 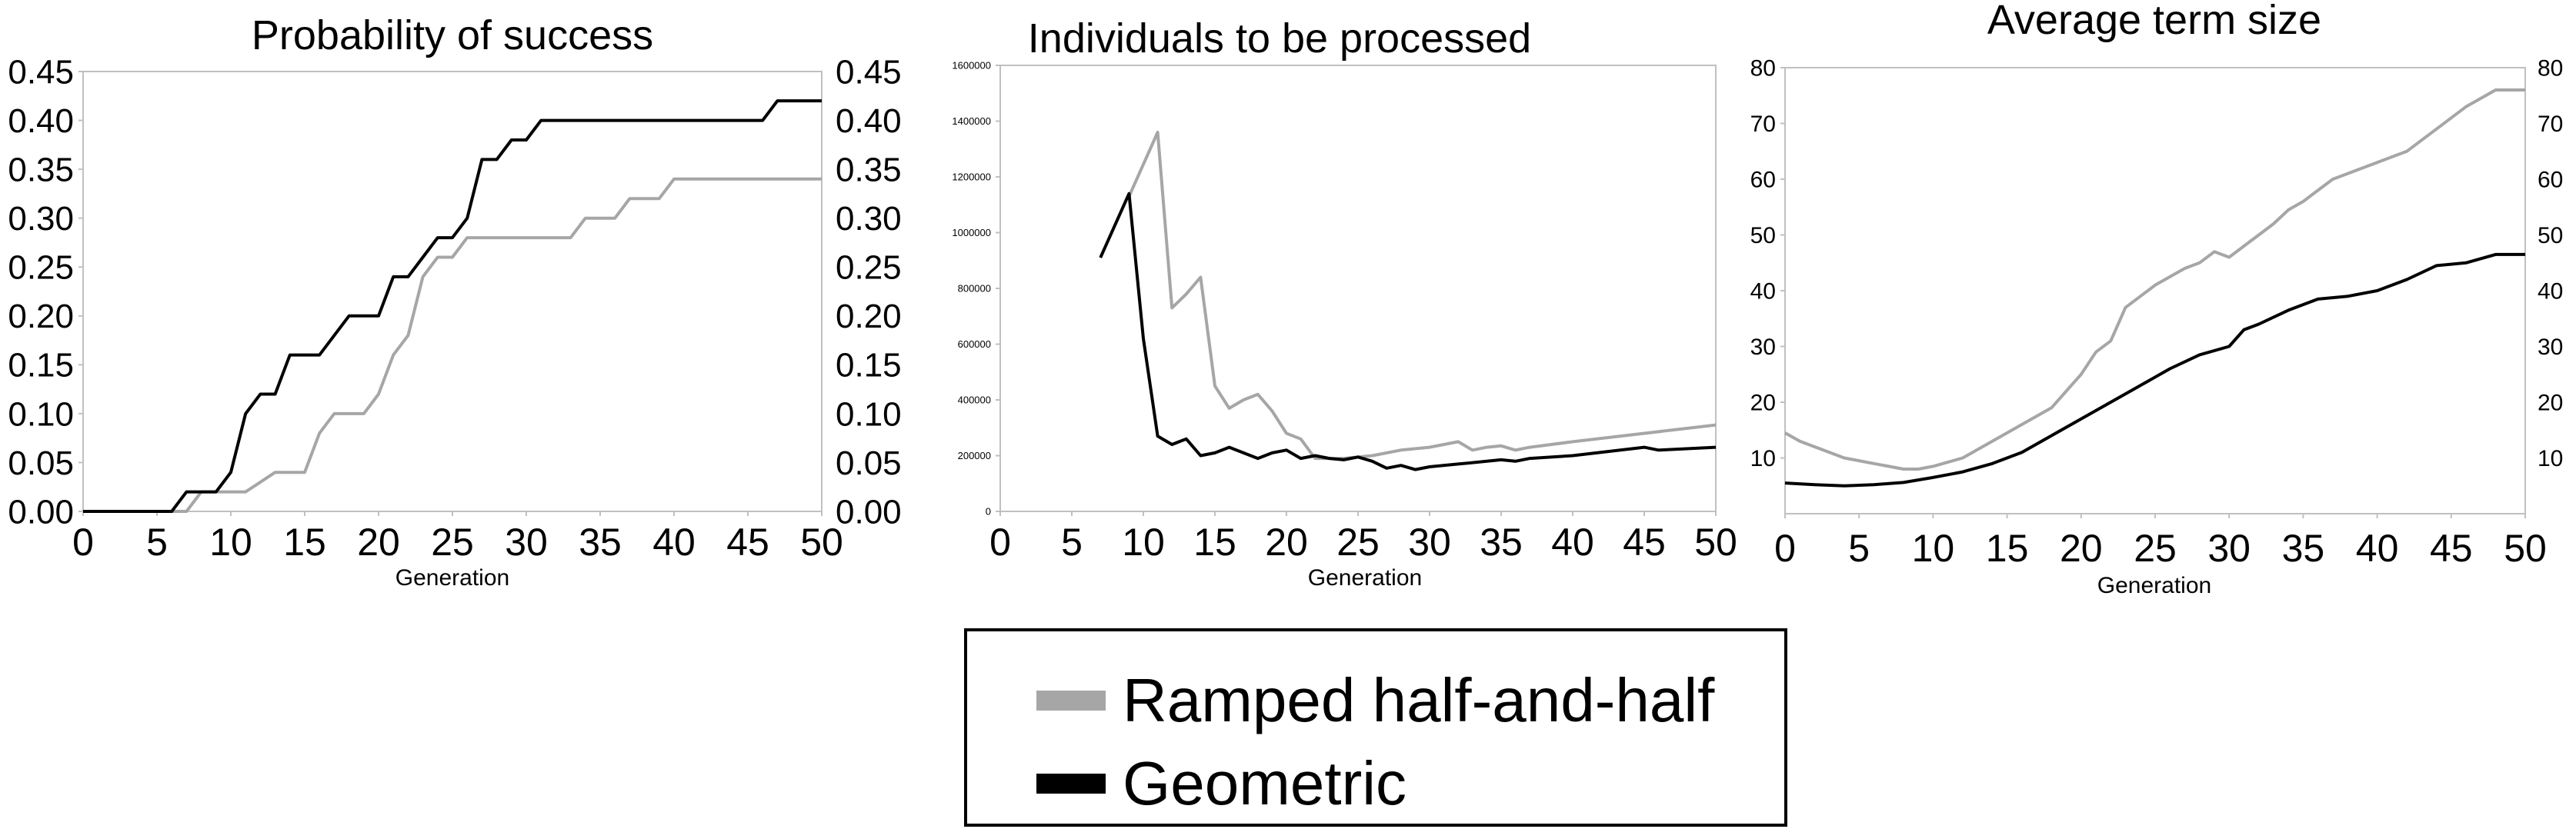 What do you see at coordinates (869, 121) in the screenshot?
I see `y-tick-label-right: 0.40` at bounding box center [869, 121].